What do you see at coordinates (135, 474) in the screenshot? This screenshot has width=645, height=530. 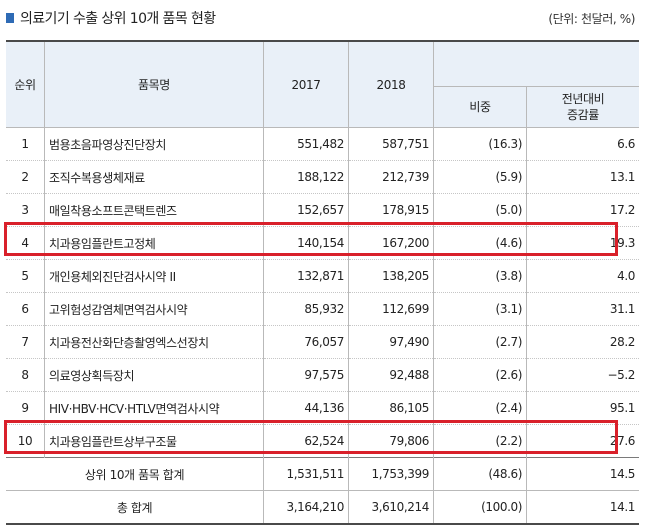 I see `subtotal-label: 상위 10개 품목 합계` at bounding box center [135, 474].